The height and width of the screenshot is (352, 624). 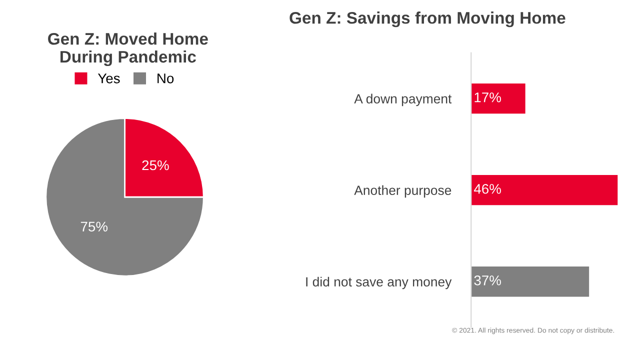 What do you see at coordinates (128, 49) in the screenshot?
I see `chart-title: Gen Z: Moved Home During Pandemic` at bounding box center [128, 49].